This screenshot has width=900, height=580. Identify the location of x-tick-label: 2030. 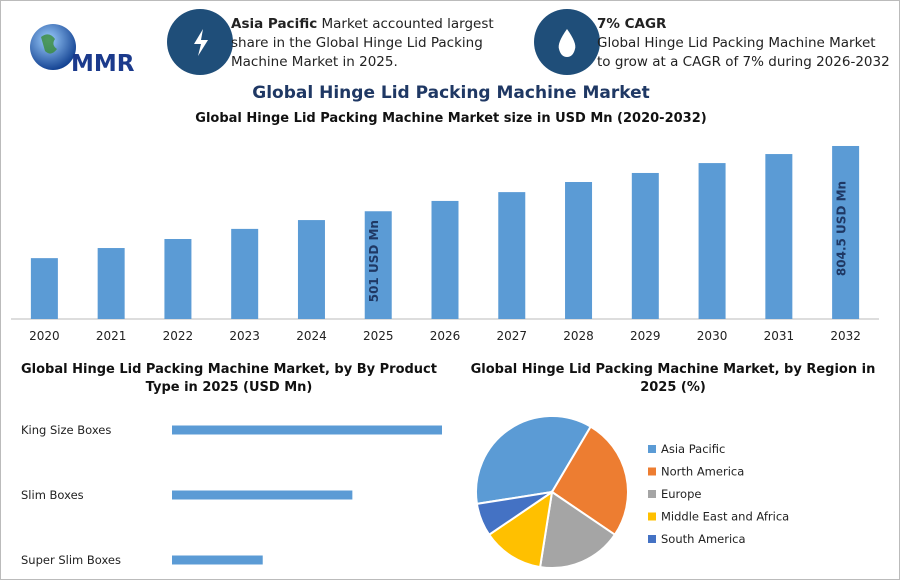
(712, 336).